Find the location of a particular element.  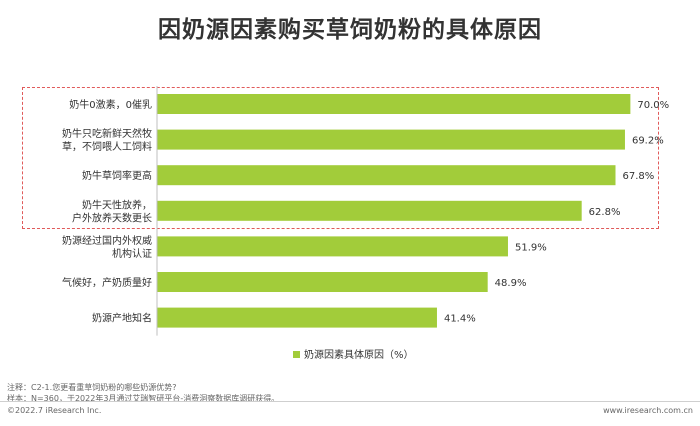

category-label: 奶源产地知名 is located at coordinates (122, 318).